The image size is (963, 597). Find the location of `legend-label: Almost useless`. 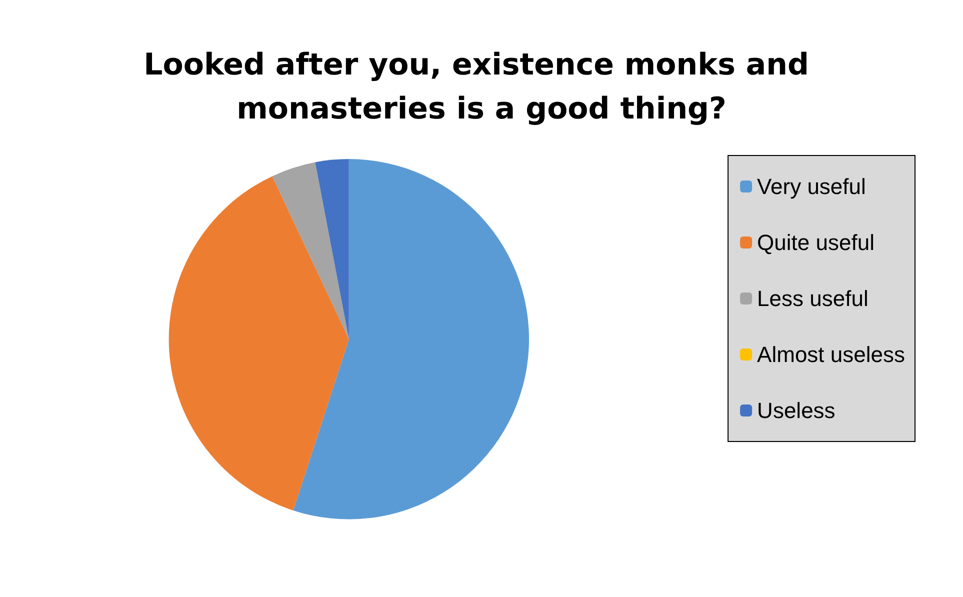

legend-label: Almost useless is located at coordinates (831, 354).